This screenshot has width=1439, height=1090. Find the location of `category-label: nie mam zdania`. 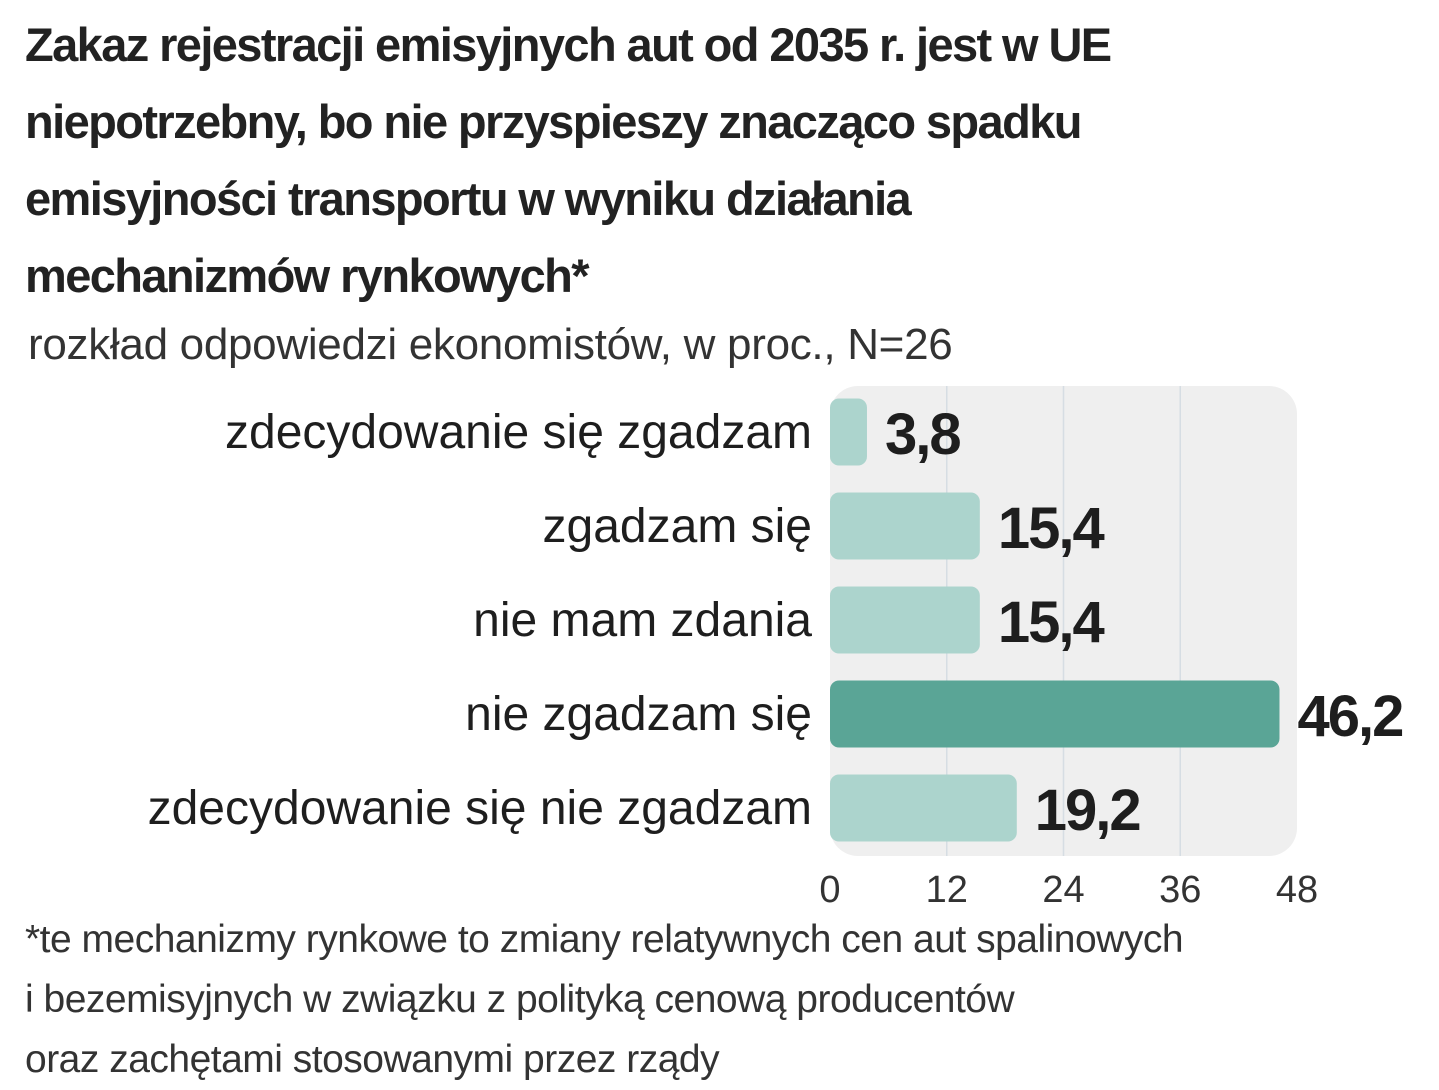

category-label: nie mam zdania is located at coordinates (642, 620).